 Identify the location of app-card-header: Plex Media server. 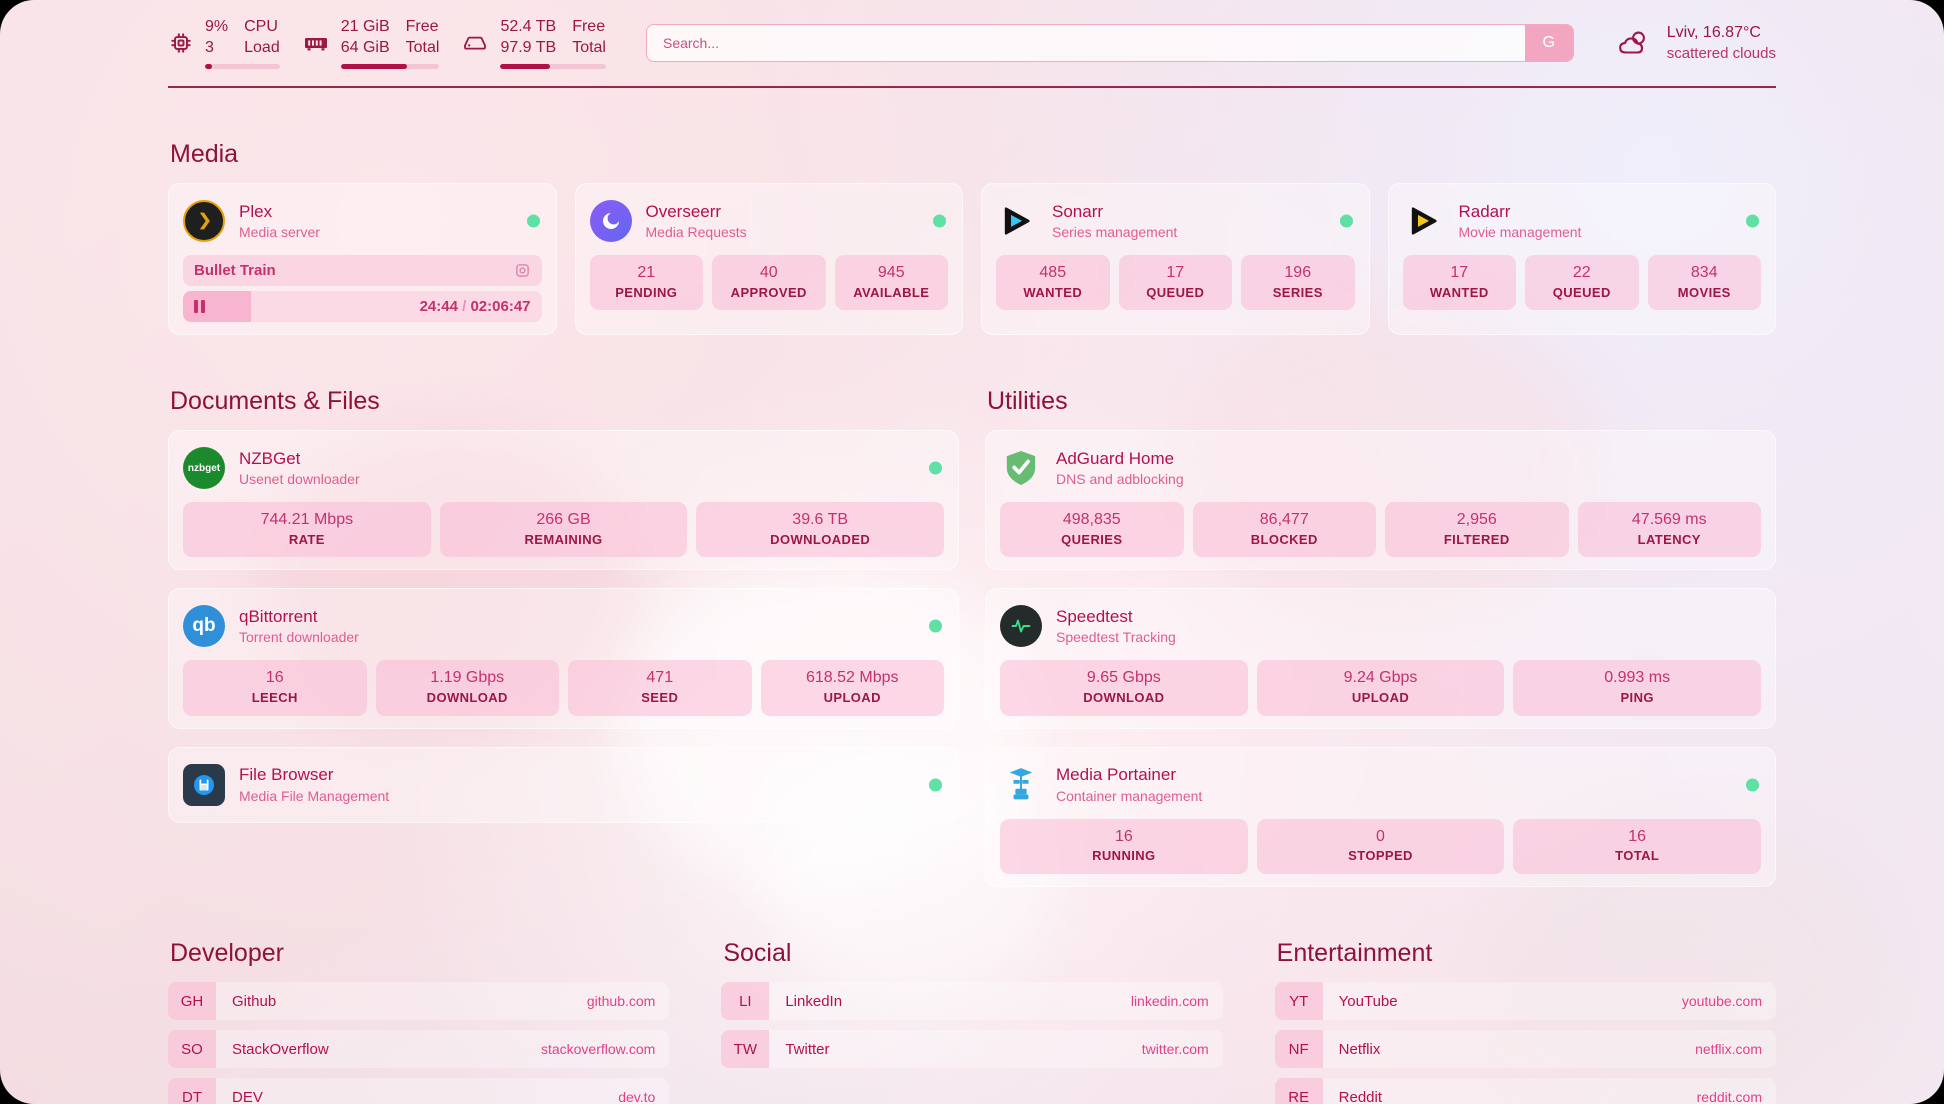
(362, 221).